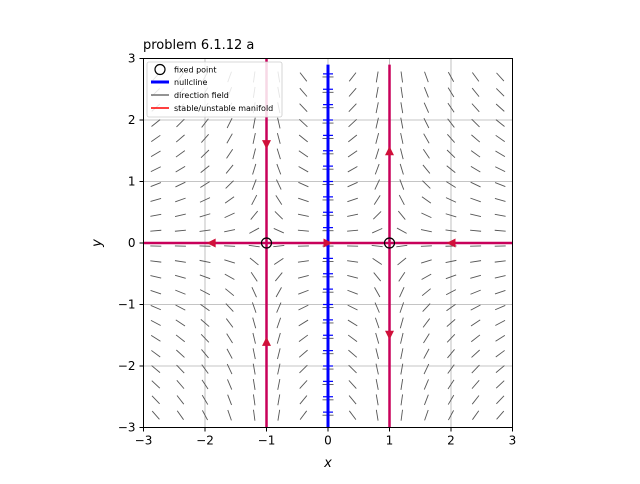 This screenshot has height=484, width=640. What do you see at coordinates (513, 441) in the screenshot?
I see `x-tick-label: 3` at bounding box center [513, 441].